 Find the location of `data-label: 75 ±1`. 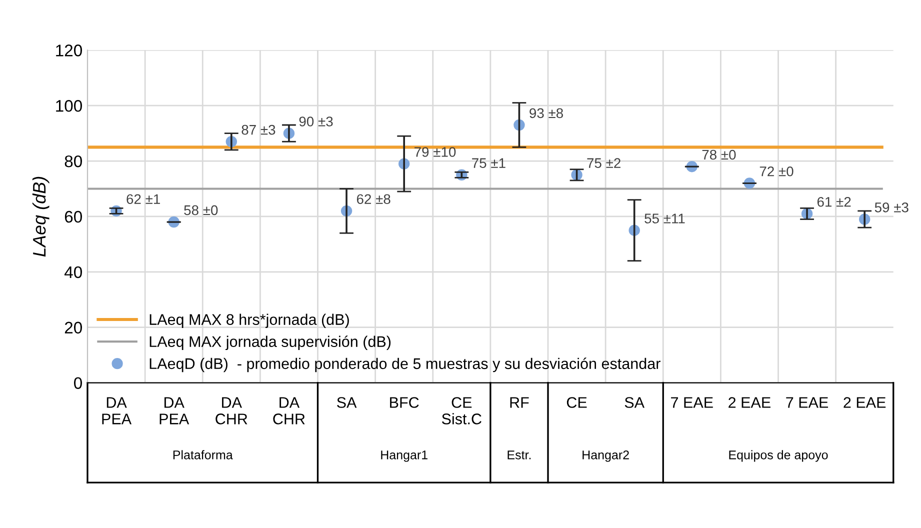

data-label: 75 ±1 is located at coordinates (489, 163).